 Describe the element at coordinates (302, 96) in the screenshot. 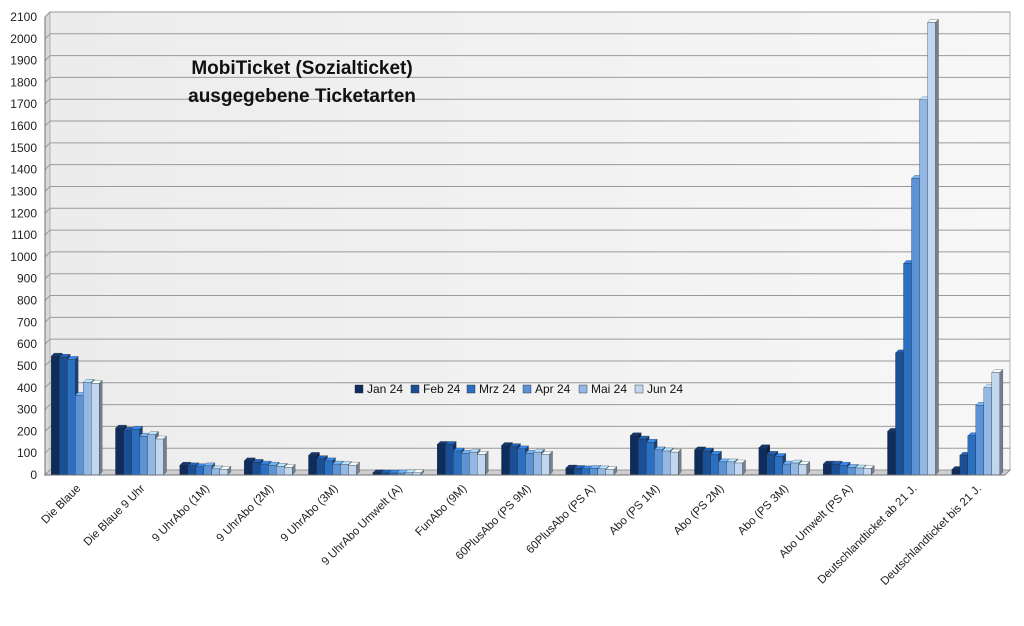

I see `chart-title-line-2: ausgegebene Ticketarten` at that location.